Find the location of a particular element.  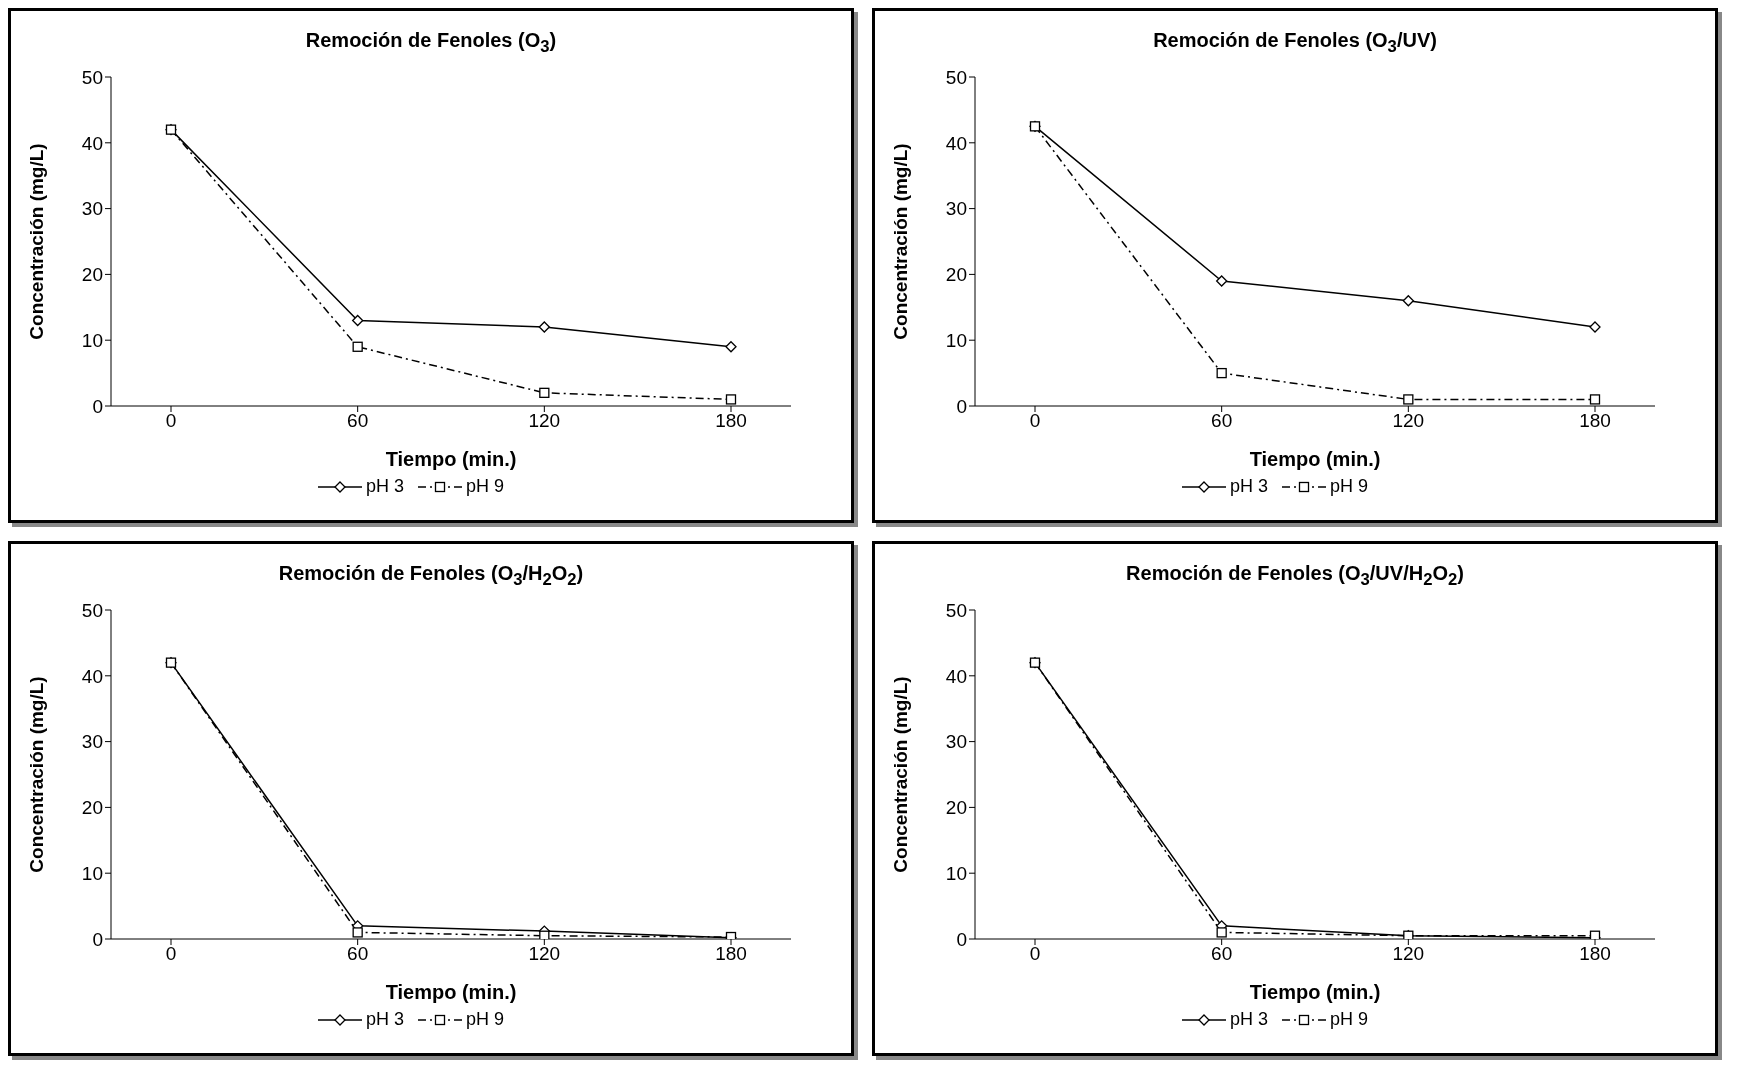

chart-title: Remoción de Fenoles (O$_{3}$) is located at coordinates (431, 43).